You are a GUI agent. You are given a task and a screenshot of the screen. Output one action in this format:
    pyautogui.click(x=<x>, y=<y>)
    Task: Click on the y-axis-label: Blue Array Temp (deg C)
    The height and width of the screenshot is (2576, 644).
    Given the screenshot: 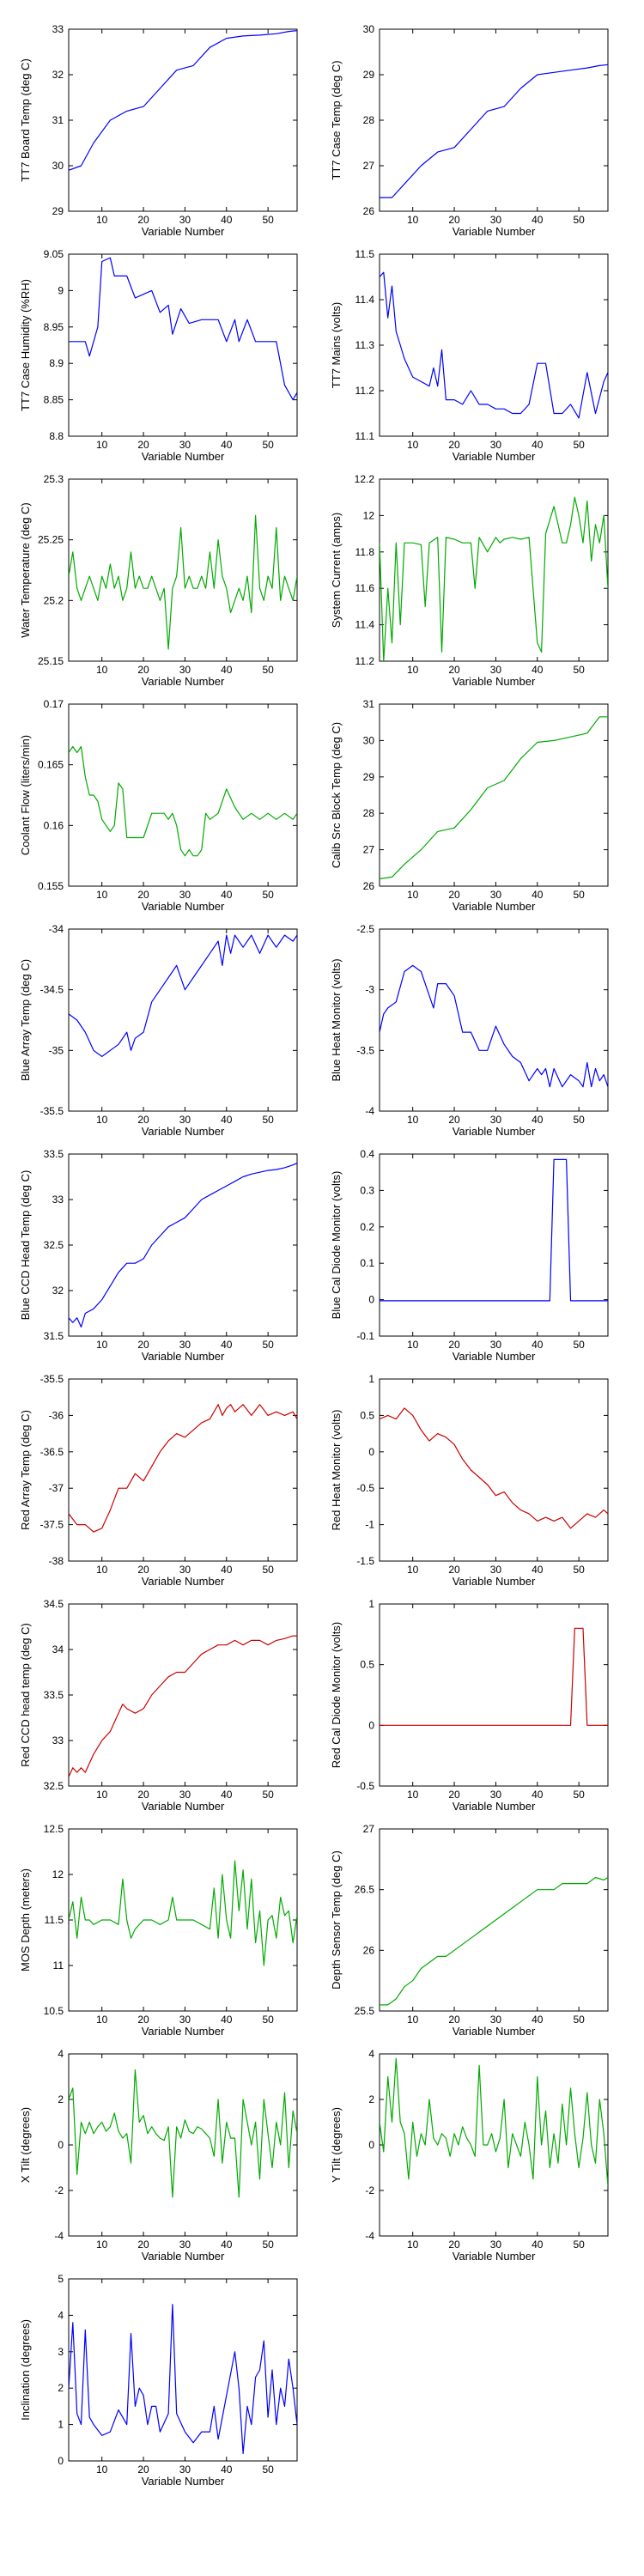 What is the action you would take?
    pyautogui.click(x=25, y=1020)
    